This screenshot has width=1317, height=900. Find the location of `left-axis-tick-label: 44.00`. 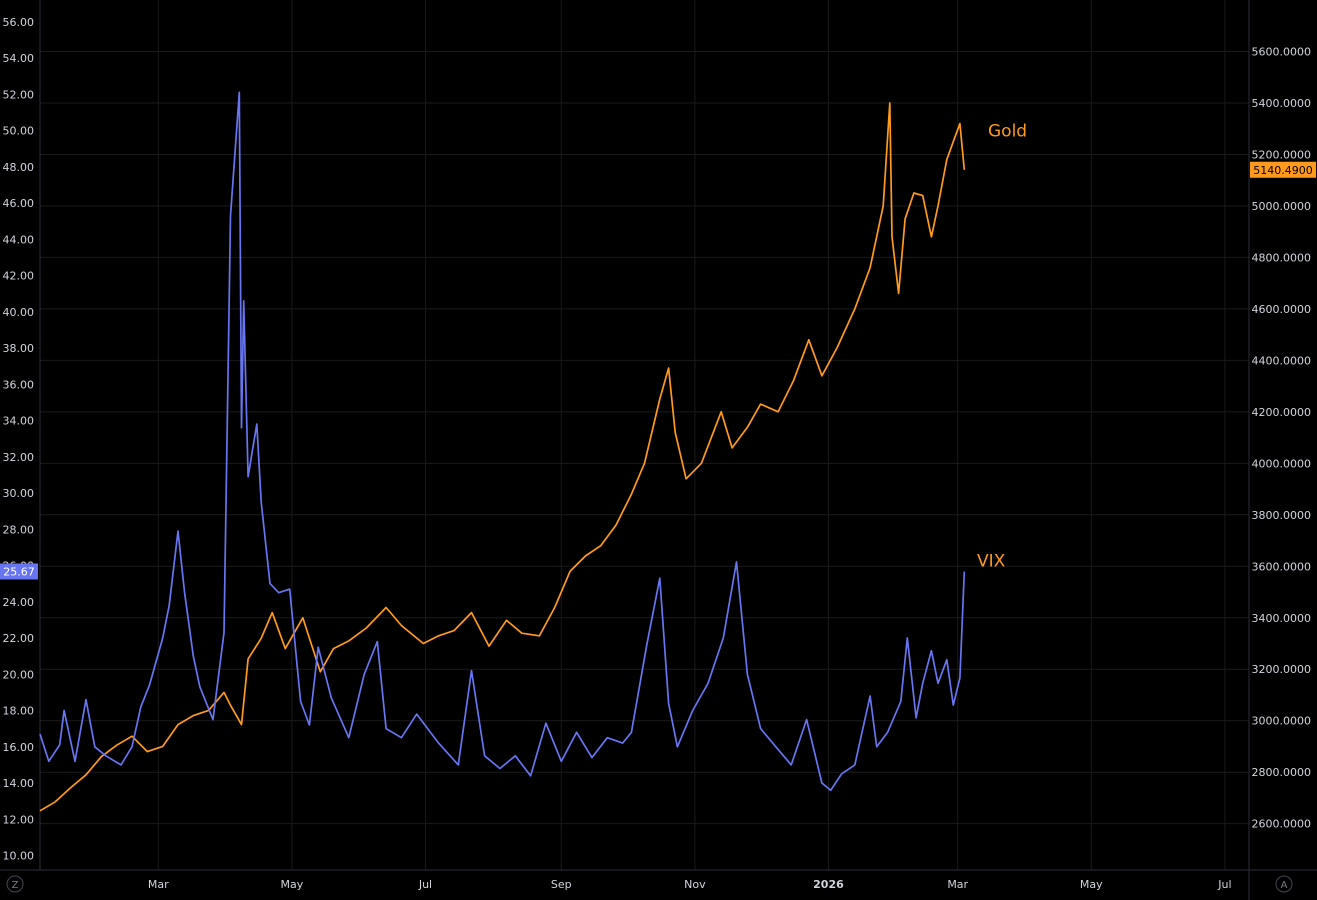

left-axis-tick-label: 44.00 is located at coordinates (19, 239).